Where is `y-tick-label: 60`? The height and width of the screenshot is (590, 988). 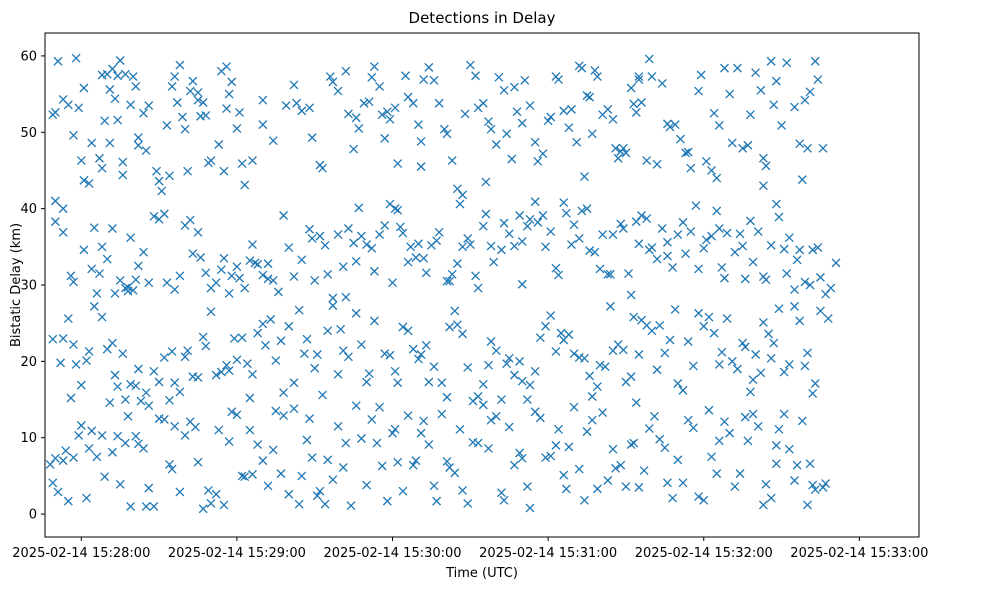 y-tick-label: 60 is located at coordinates (28, 56).